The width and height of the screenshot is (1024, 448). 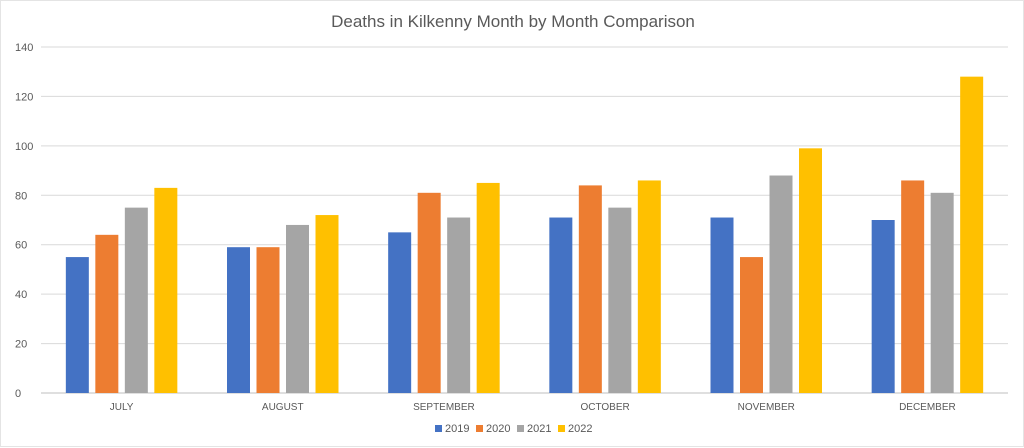 What do you see at coordinates (136, 300) in the screenshot?
I see `bar-july-2021` at bounding box center [136, 300].